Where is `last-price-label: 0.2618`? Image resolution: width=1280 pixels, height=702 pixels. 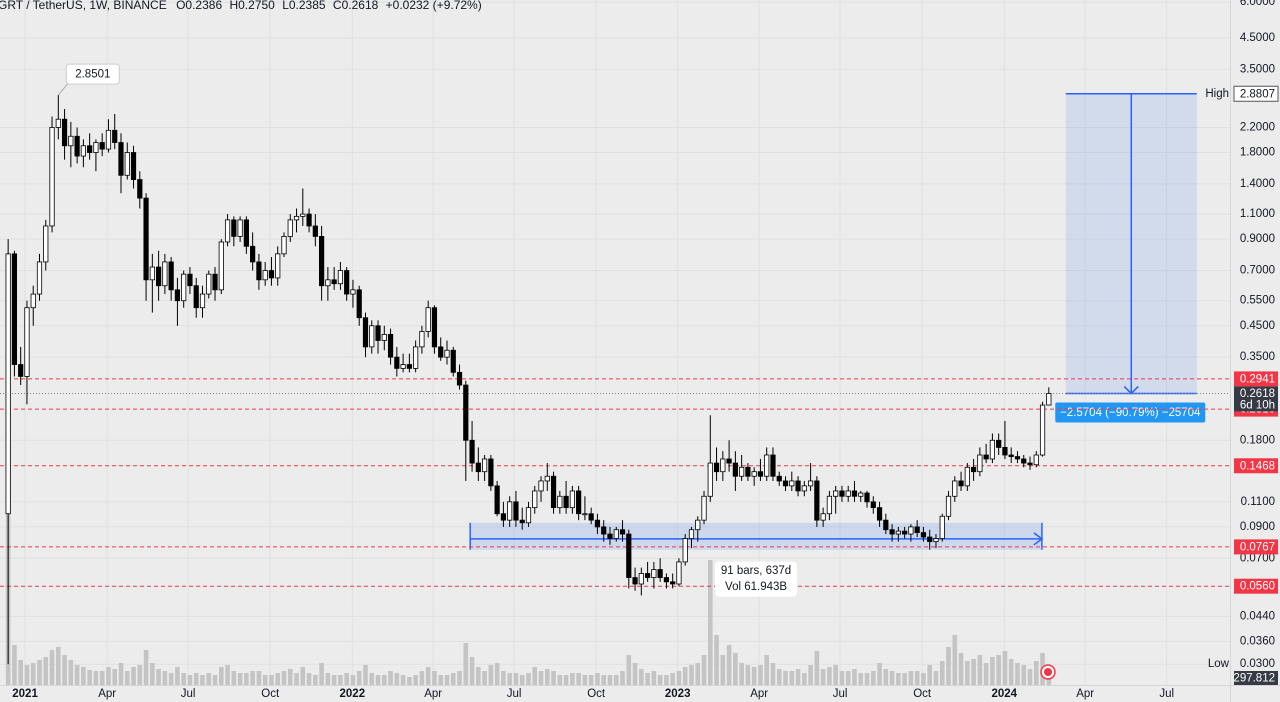
last-price-label: 0.2618 is located at coordinates (1257, 394).